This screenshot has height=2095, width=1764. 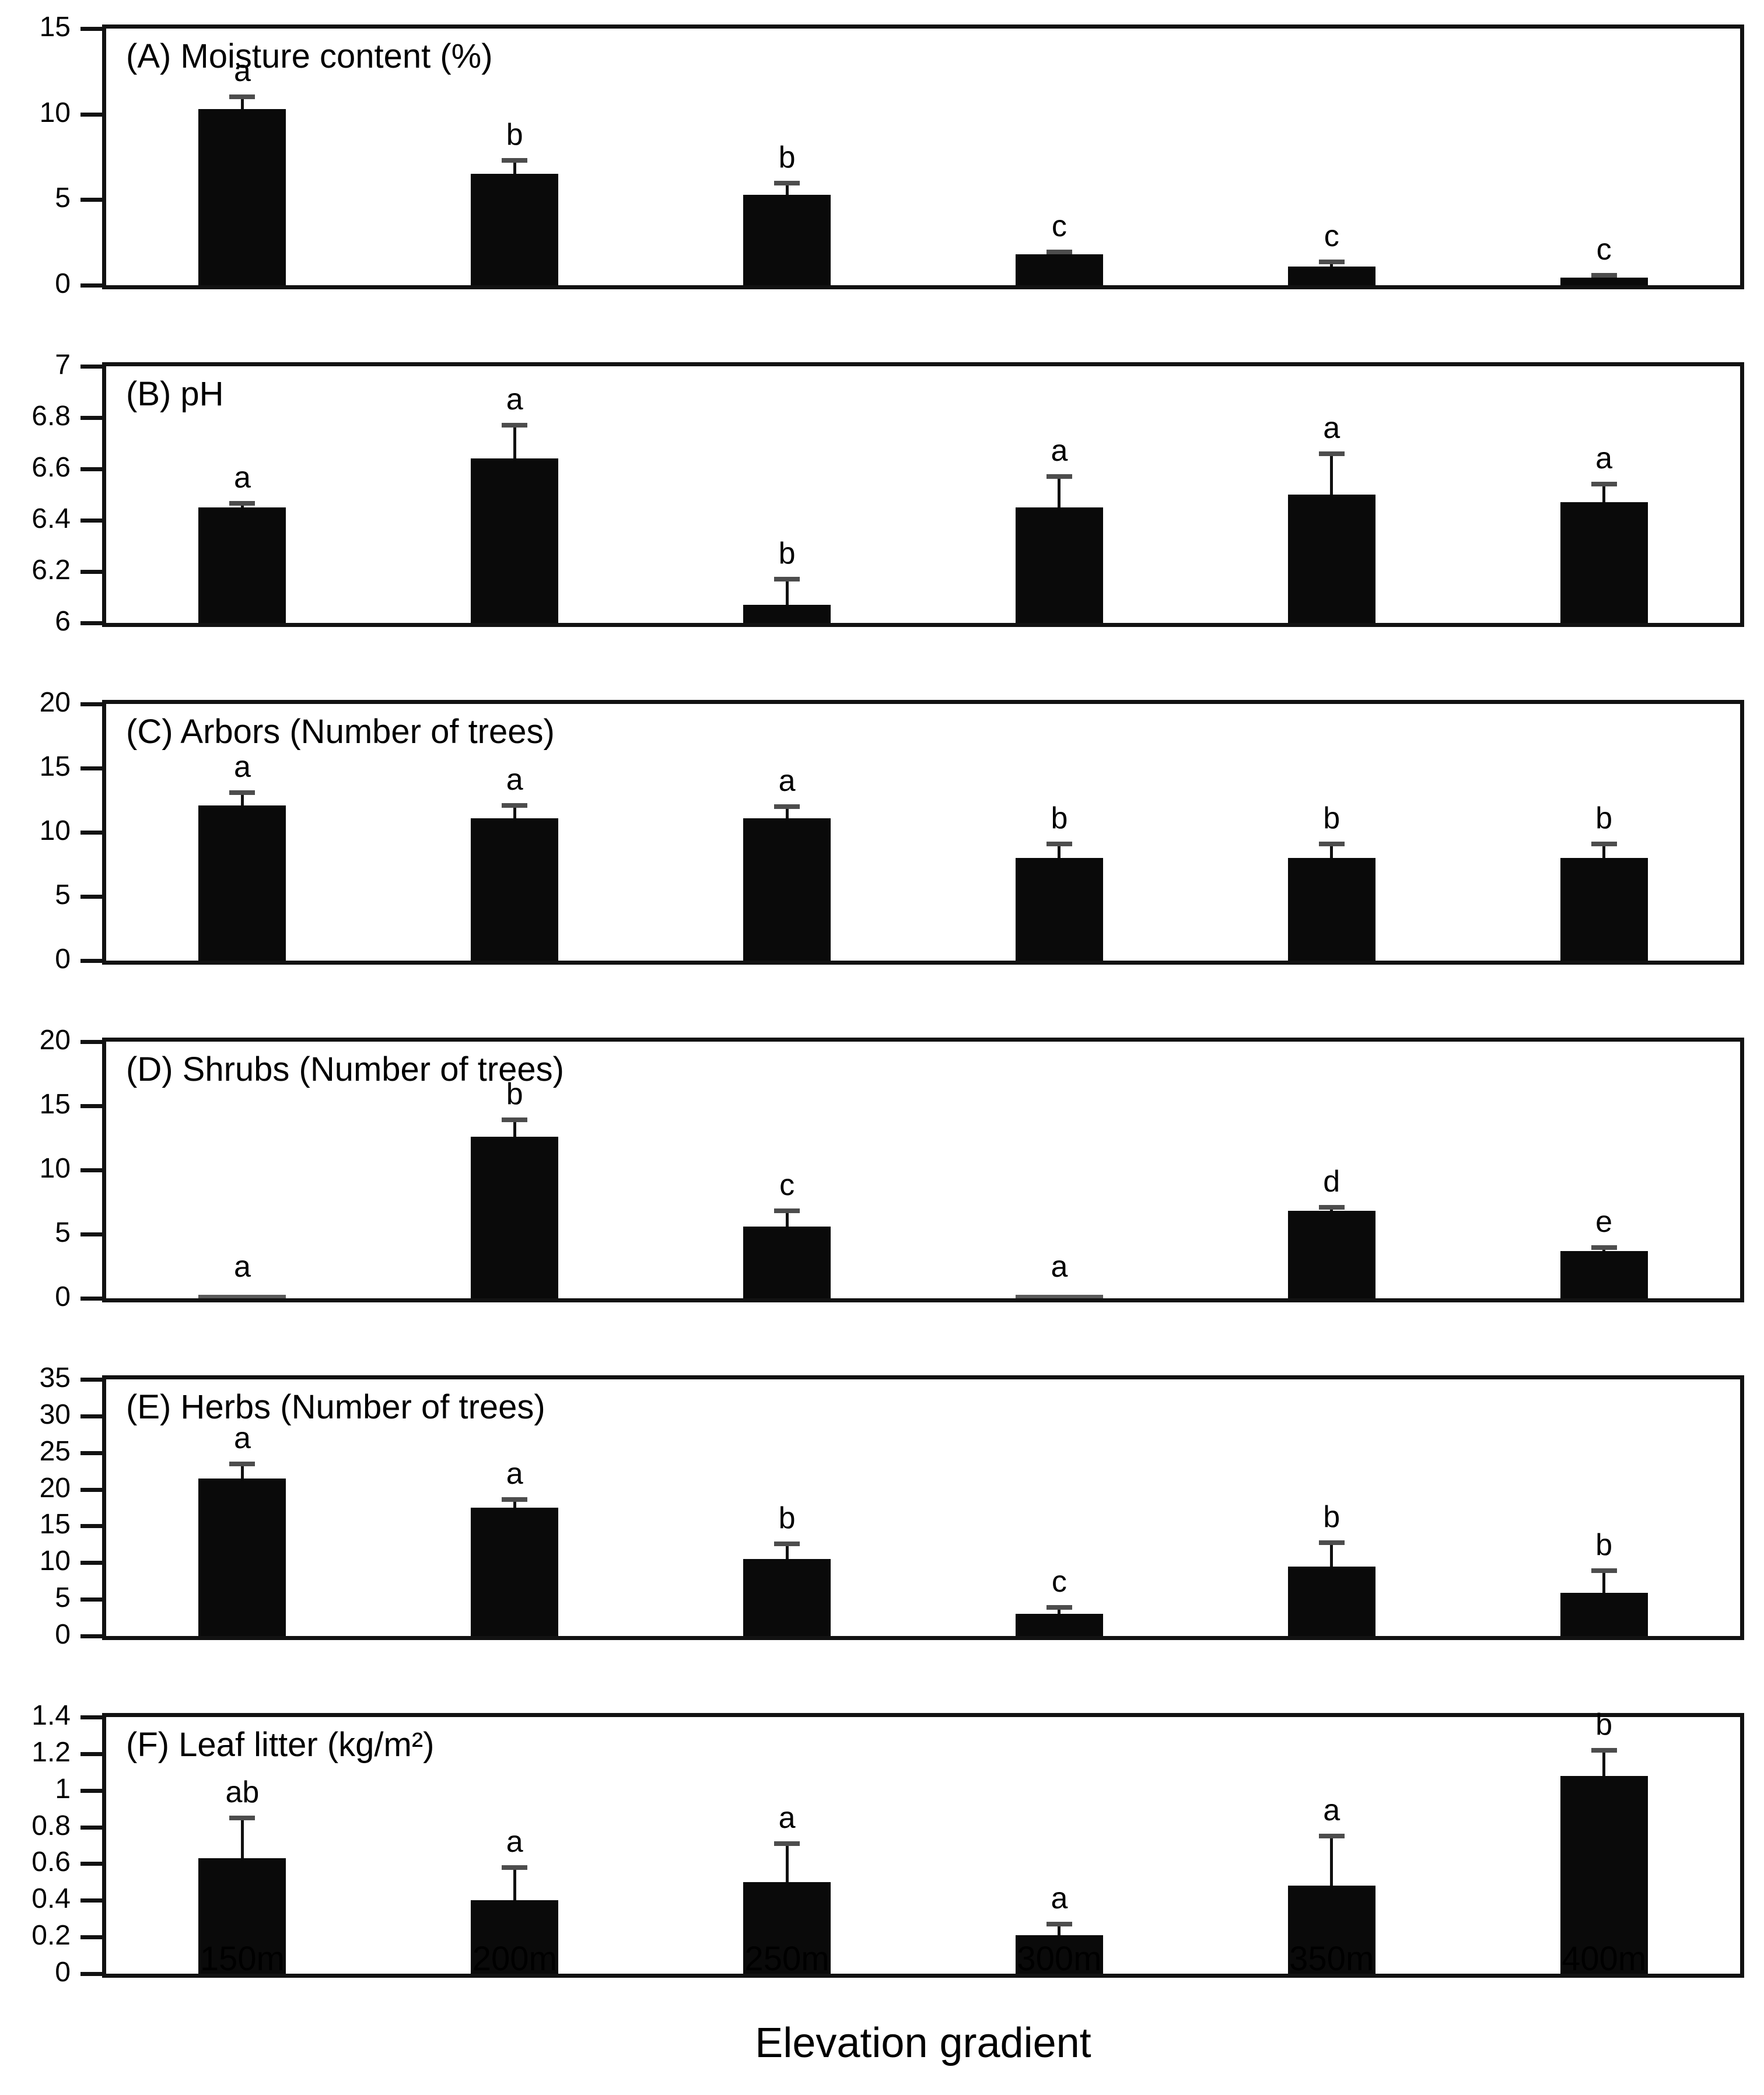 I want to click on panel-title-B: (B) pH, so click(x=175, y=394).